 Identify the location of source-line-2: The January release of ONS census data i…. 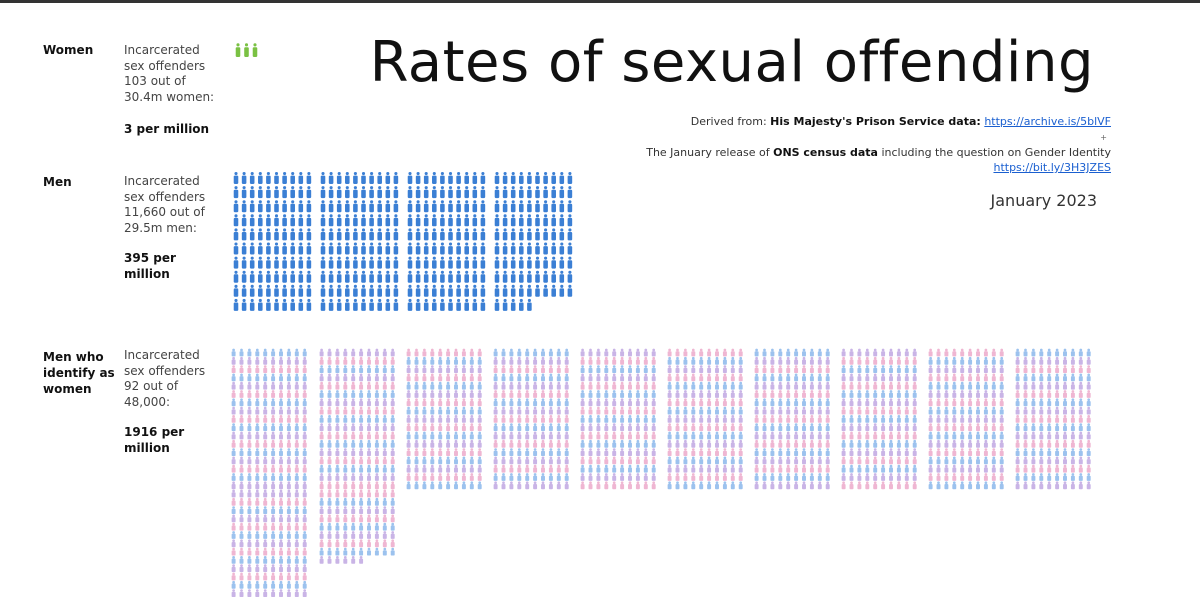
(878, 153).